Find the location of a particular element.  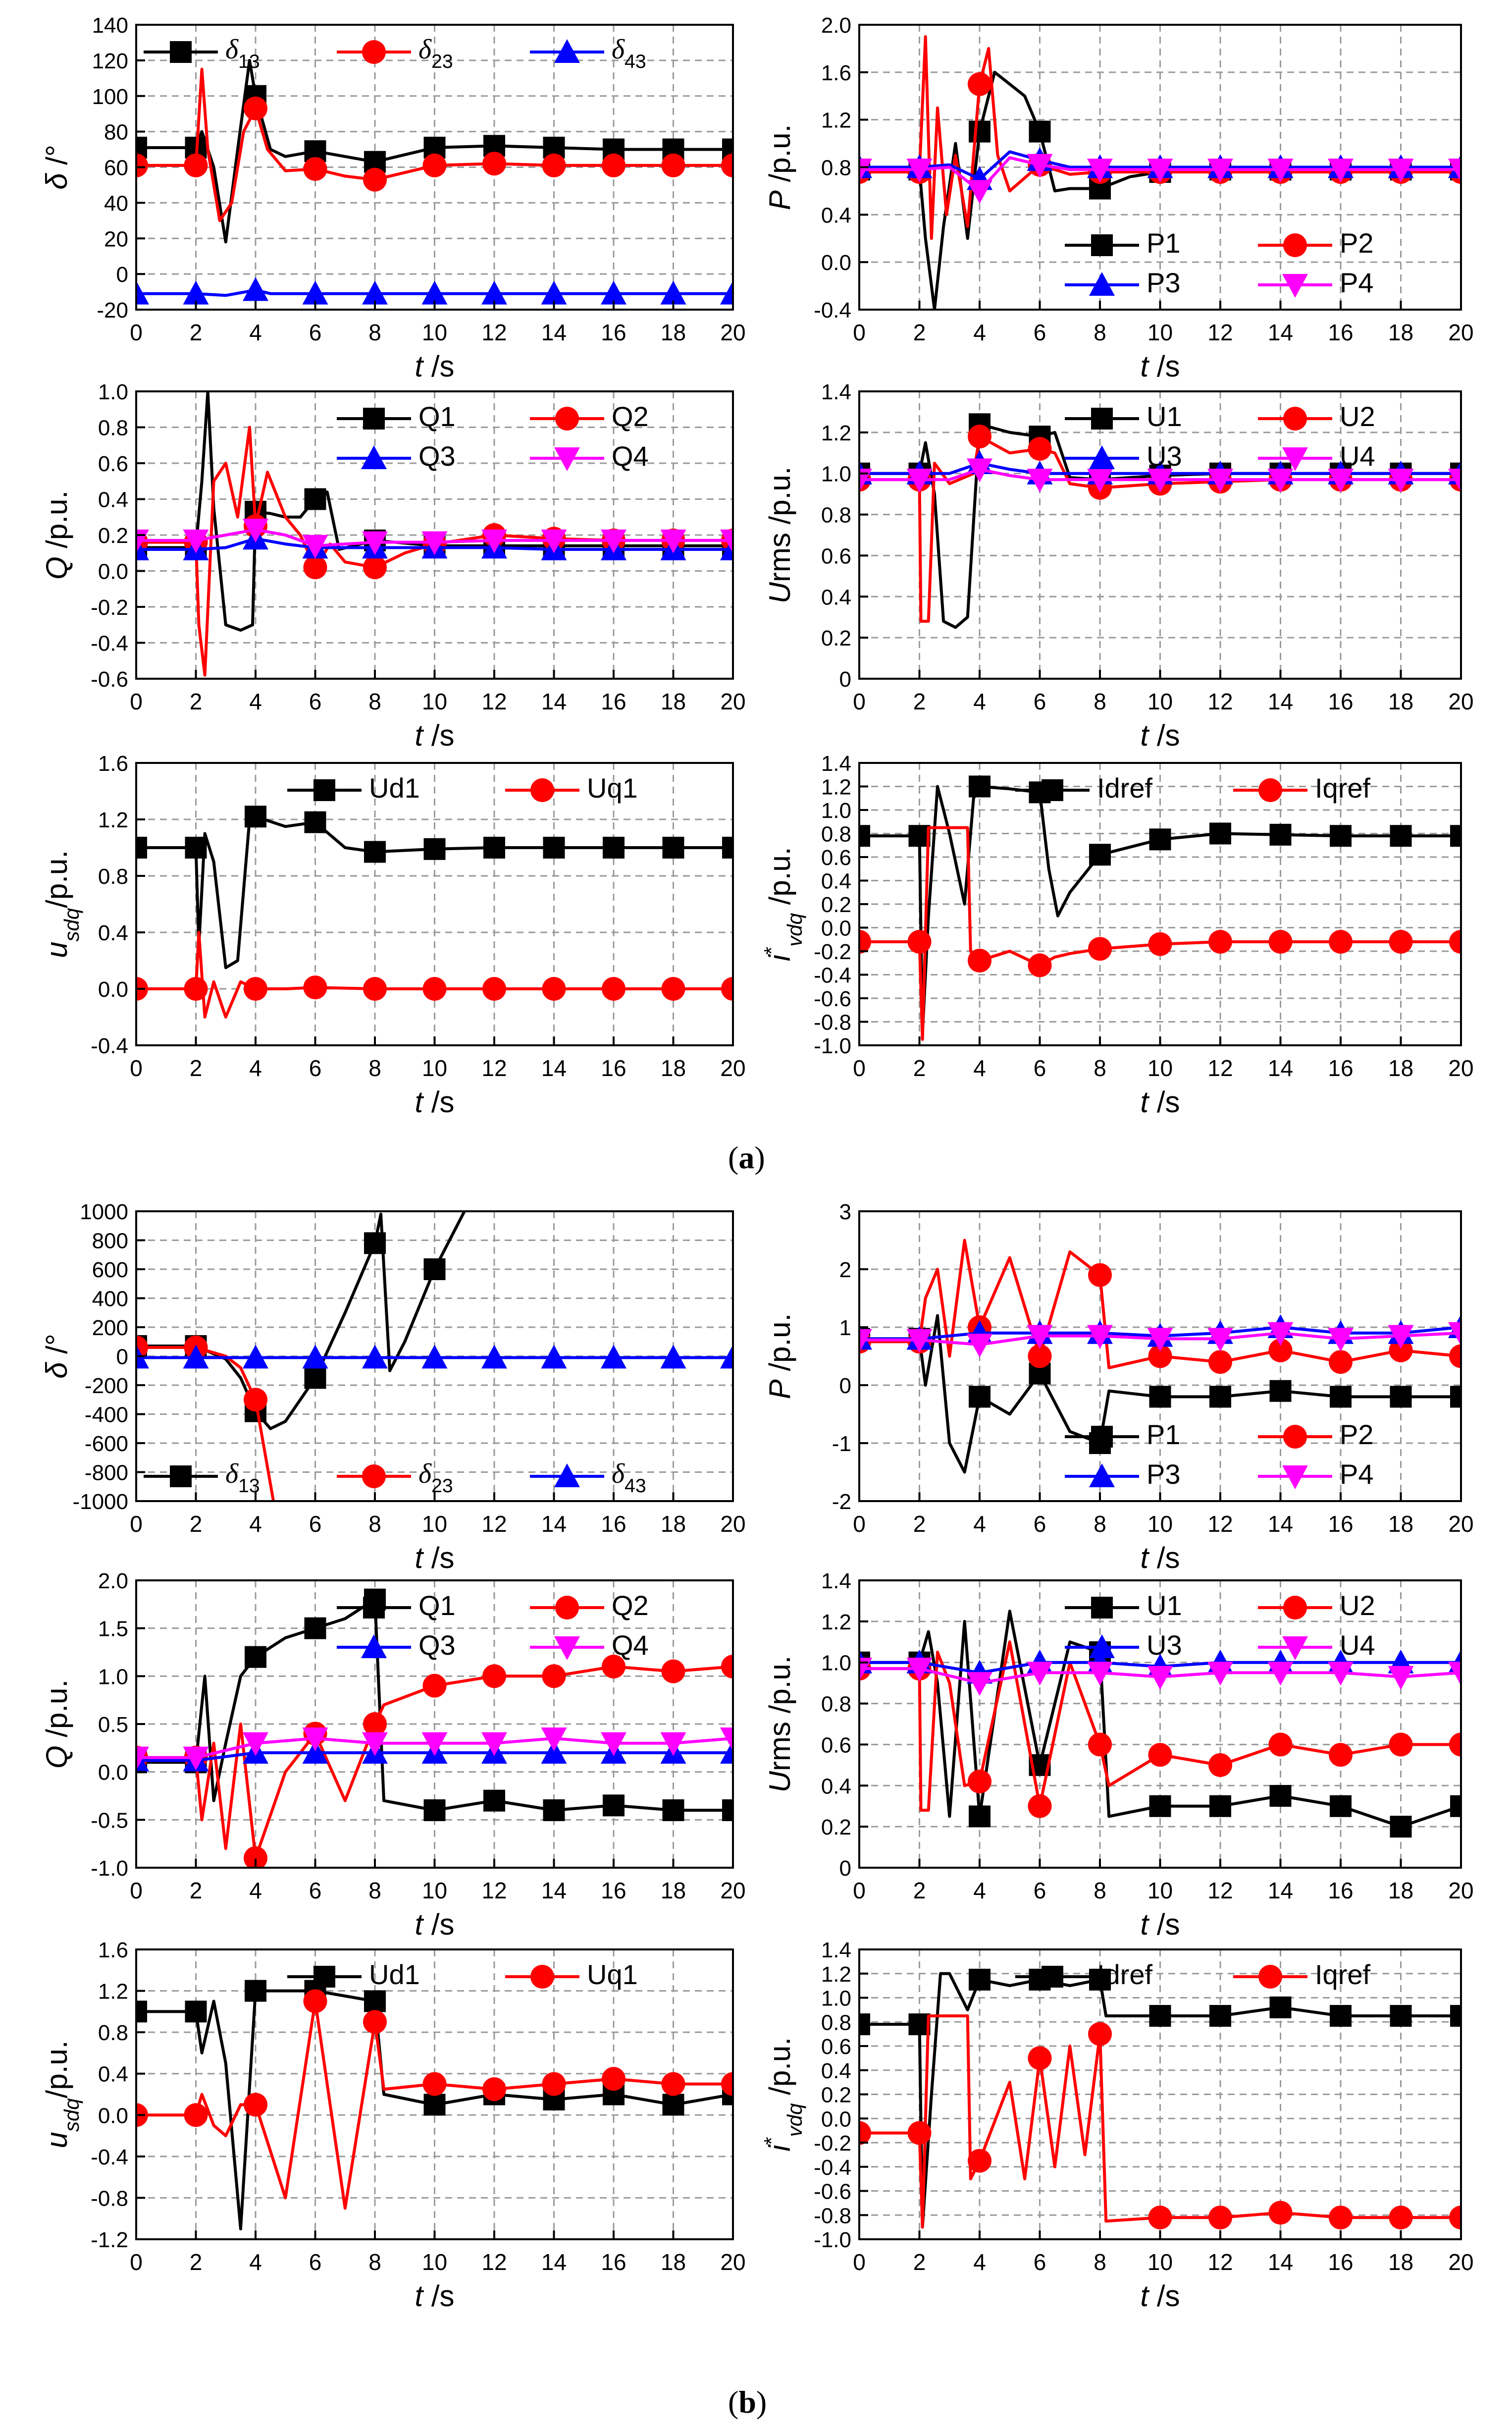

data-point-ud1 is located at coordinates (673, 2105).